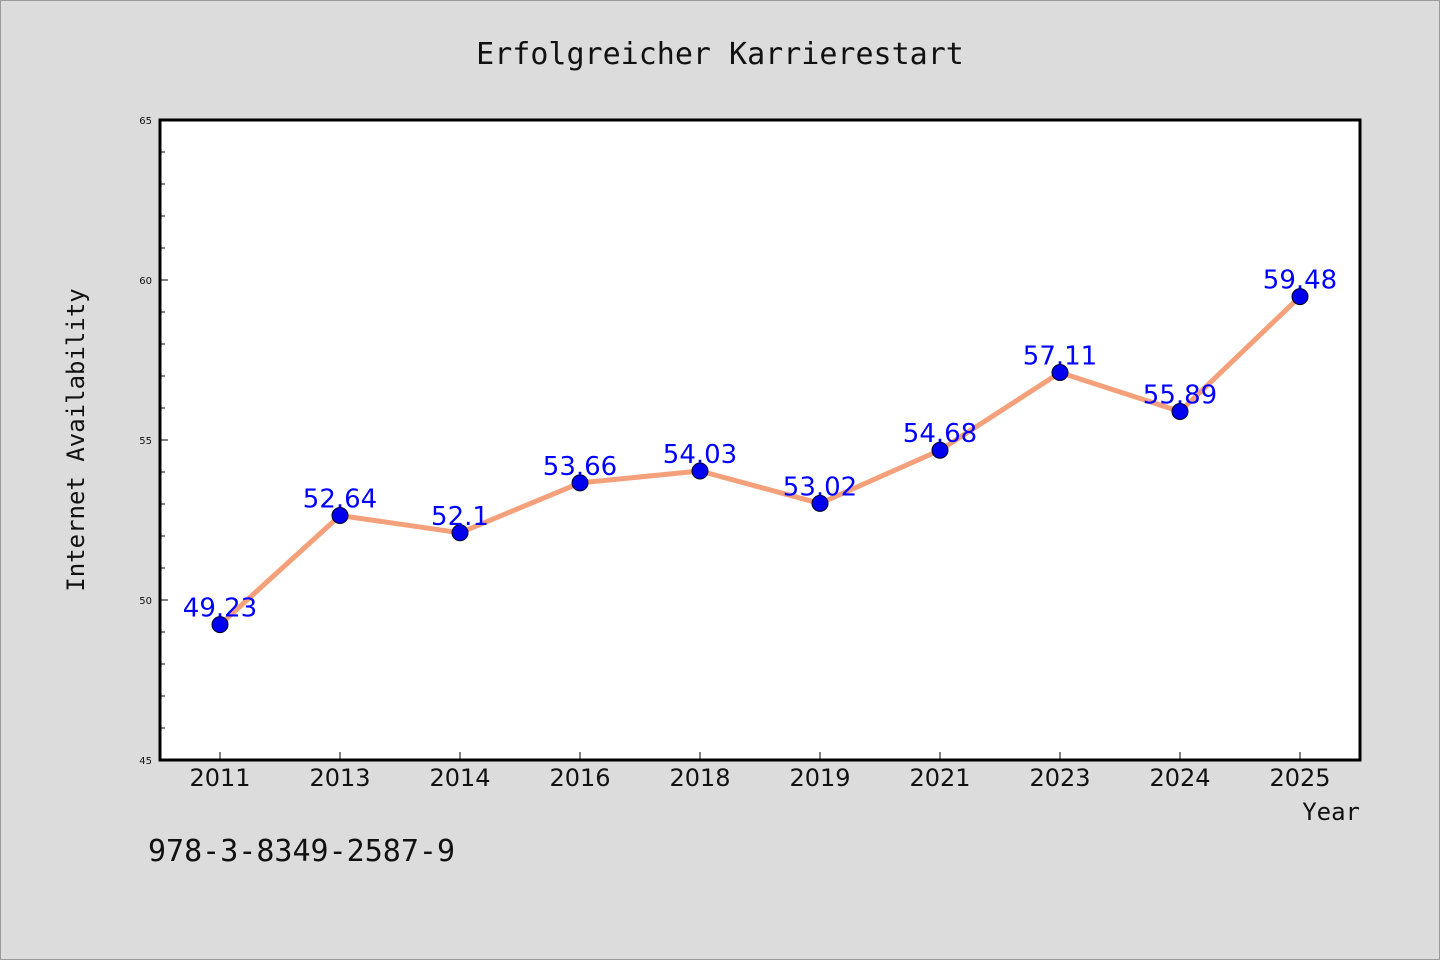 The width and height of the screenshot is (1440, 960). What do you see at coordinates (1179, 778) in the screenshot?
I see `x-tick-label: 2024` at bounding box center [1179, 778].